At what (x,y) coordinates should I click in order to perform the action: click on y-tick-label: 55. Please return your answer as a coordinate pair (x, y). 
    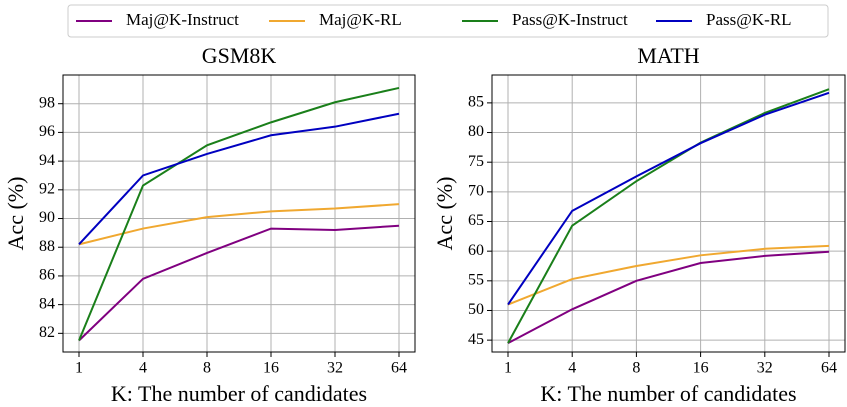
    Looking at the image, I should click on (476, 279).